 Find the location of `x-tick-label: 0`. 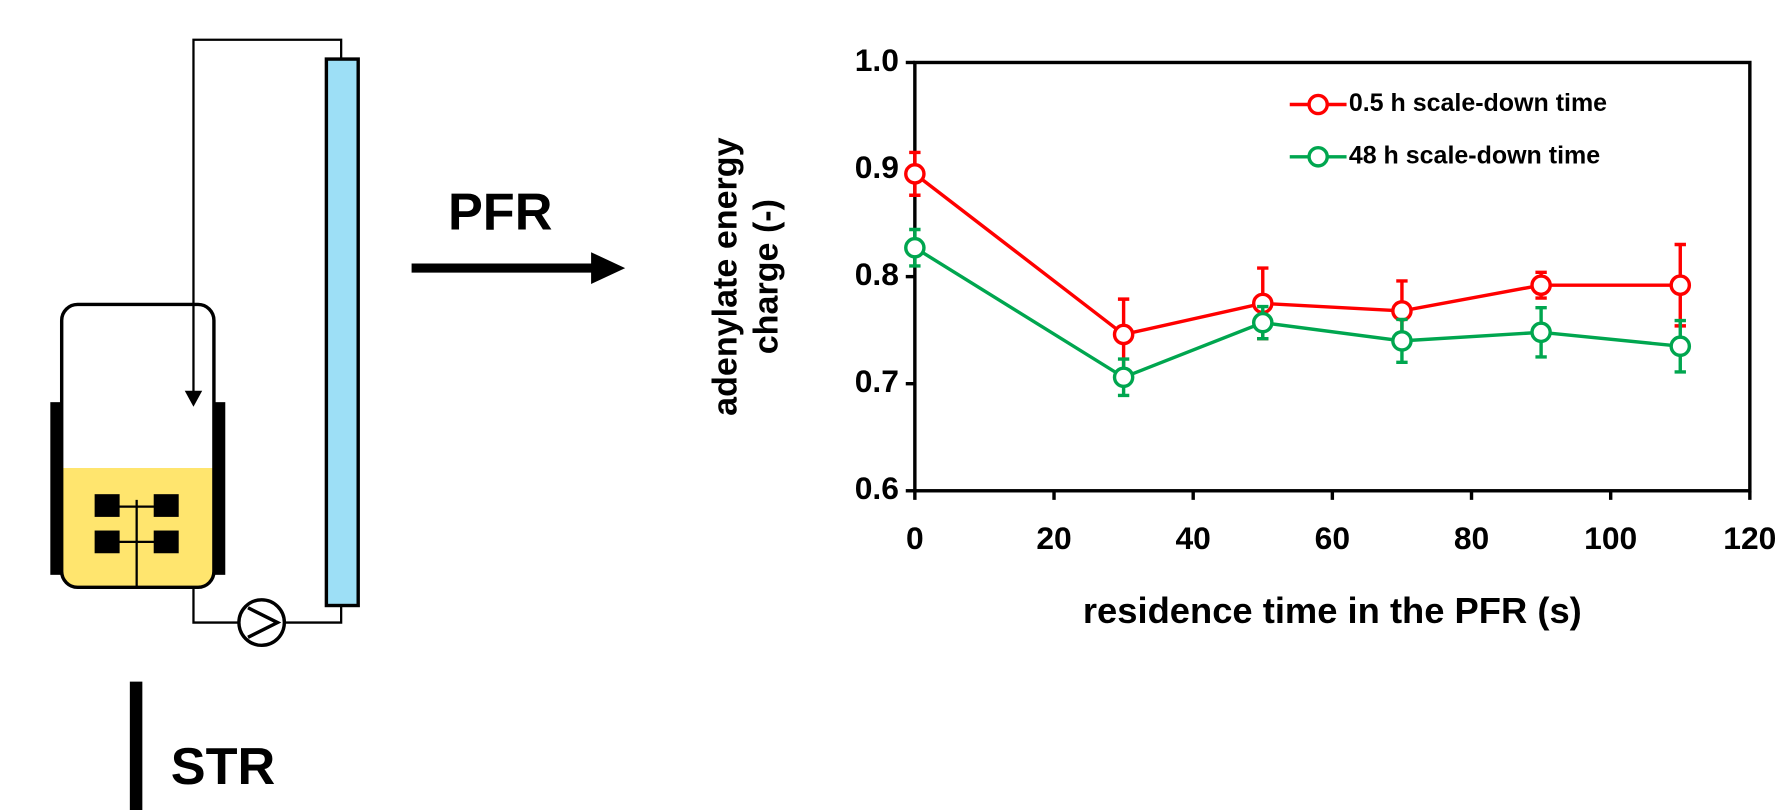

x-tick-label: 0 is located at coordinates (915, 538).